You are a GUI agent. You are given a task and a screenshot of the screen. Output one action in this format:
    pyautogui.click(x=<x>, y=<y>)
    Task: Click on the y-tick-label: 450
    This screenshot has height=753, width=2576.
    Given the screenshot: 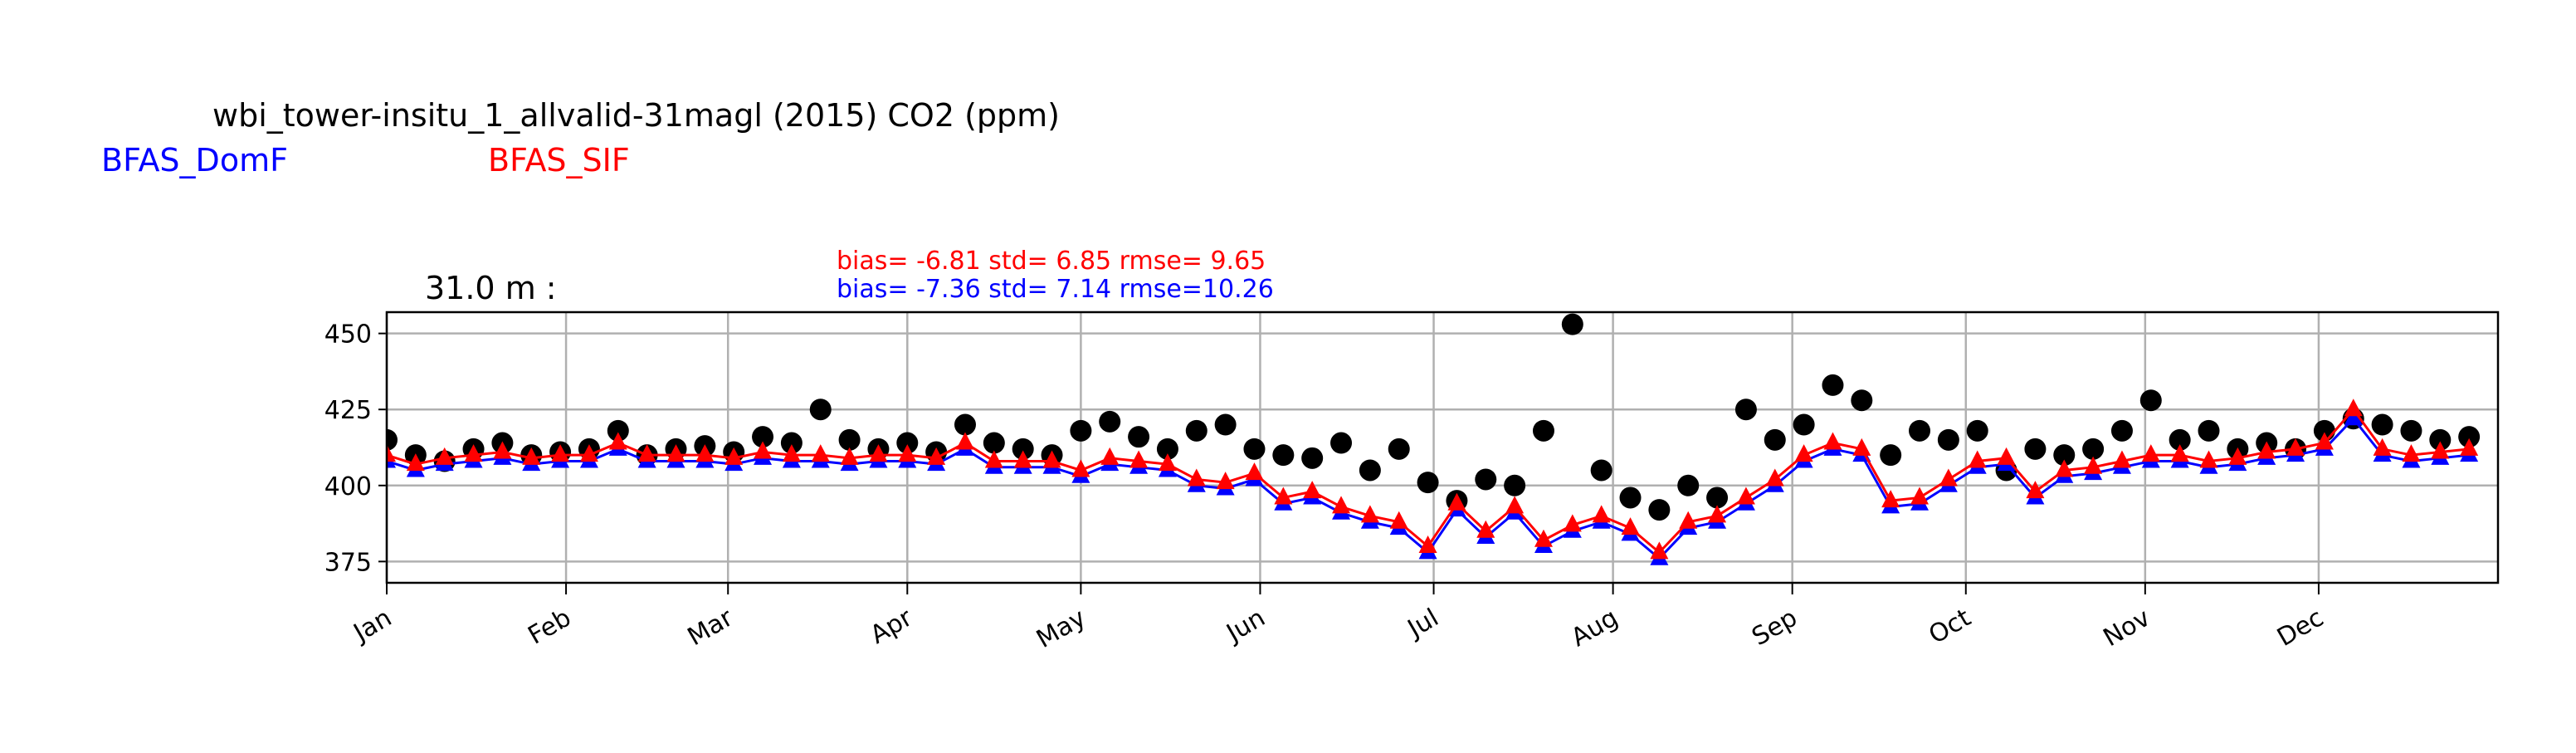 What is the action you would take?
    pyautogui.click(x=348, y=335)
    